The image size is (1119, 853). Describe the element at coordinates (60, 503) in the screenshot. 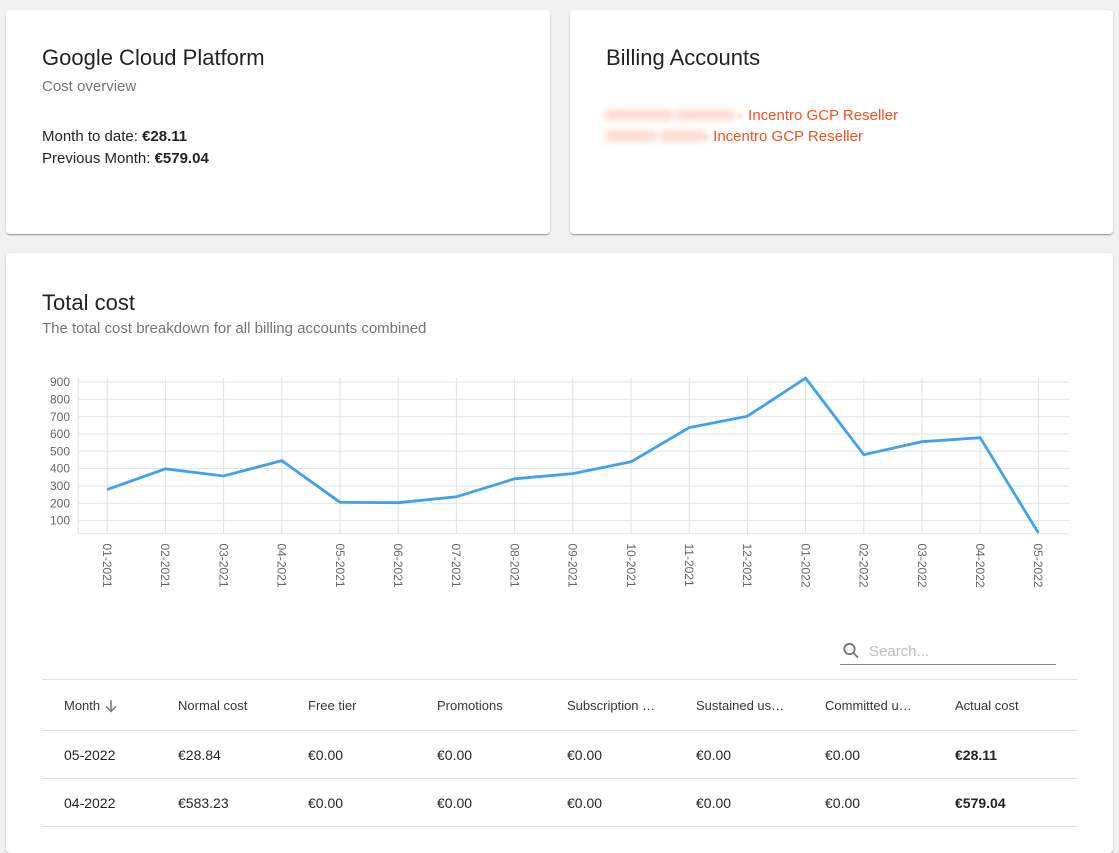

I see `svg-text: 200` at that location.